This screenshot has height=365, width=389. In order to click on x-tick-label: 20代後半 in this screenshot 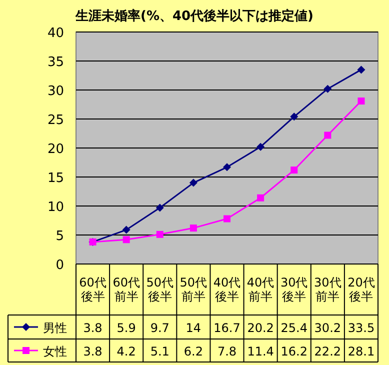, I will do `click(361, 290)`.